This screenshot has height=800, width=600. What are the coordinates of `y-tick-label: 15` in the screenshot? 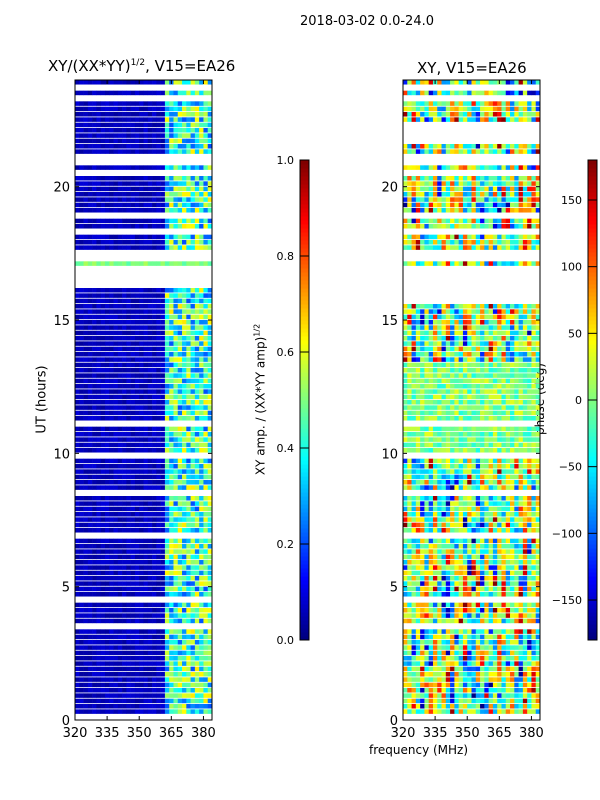 It's located at (61, 321).